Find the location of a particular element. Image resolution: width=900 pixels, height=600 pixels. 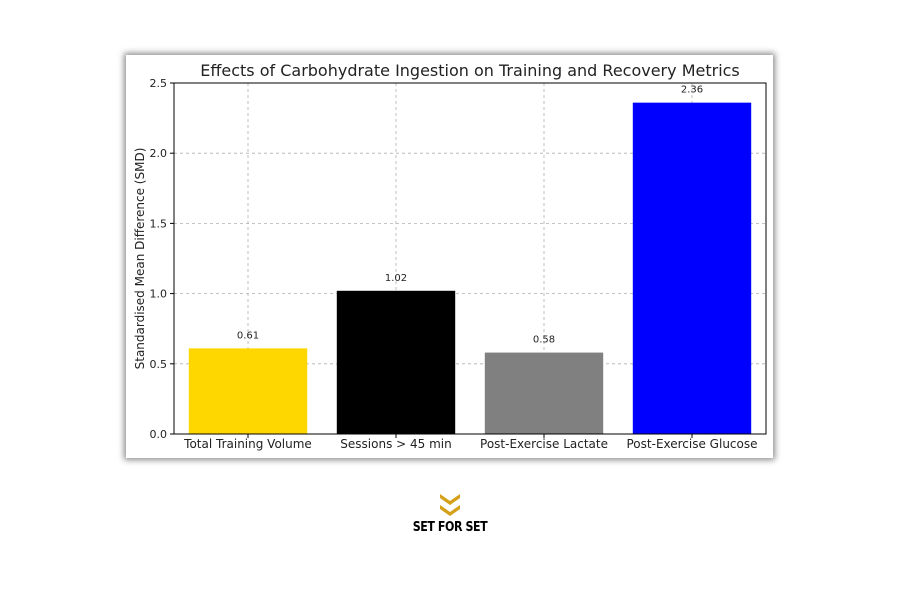

y-tick-label: 0.5 is located at coordinates (159, 364).